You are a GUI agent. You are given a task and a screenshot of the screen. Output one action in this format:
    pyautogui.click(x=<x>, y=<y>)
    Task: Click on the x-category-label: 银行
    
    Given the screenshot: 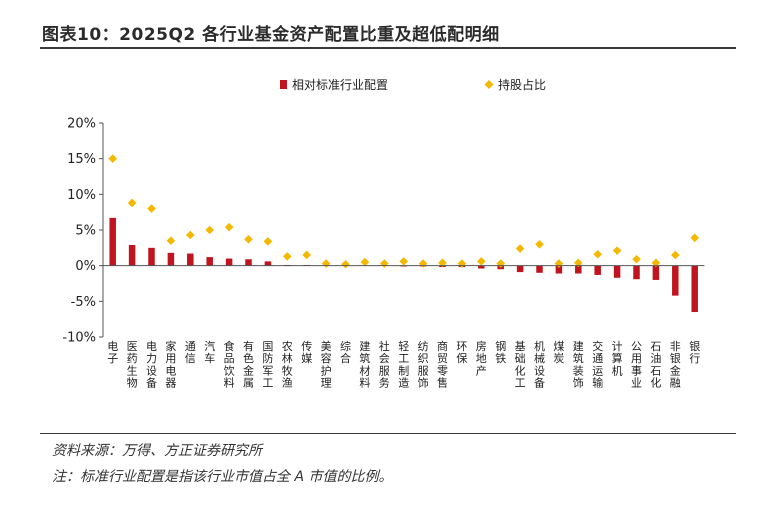 What is the action you would take?
    pyautogui.click(x=694, y=352)
    